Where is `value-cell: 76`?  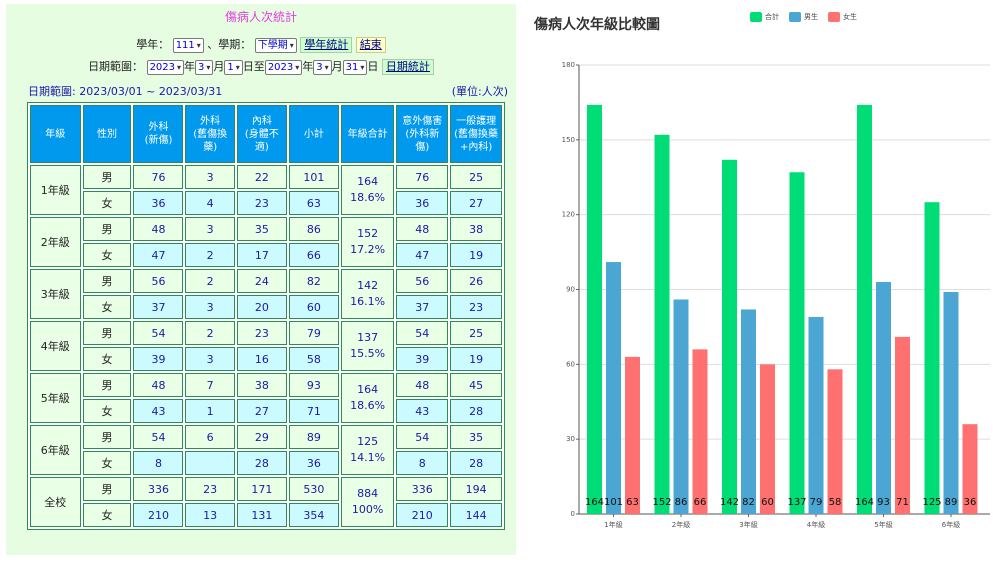 value-cell: 76 is located at coordinates (422, 177).